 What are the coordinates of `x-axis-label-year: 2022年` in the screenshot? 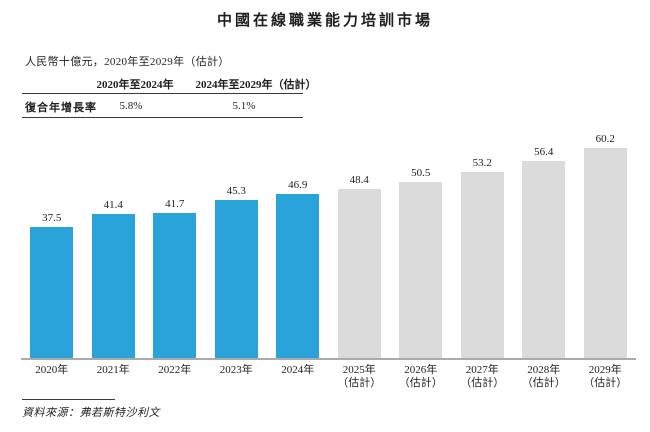 It's located at (175, 370).